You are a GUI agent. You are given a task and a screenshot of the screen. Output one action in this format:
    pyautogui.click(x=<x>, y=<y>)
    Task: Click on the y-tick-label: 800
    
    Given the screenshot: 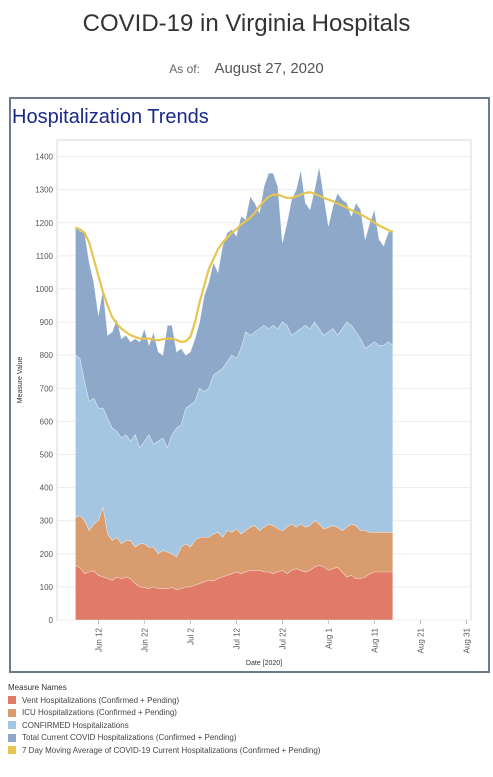 What is the action you would take?
    pyautogui.click(x=47, y=355)
    